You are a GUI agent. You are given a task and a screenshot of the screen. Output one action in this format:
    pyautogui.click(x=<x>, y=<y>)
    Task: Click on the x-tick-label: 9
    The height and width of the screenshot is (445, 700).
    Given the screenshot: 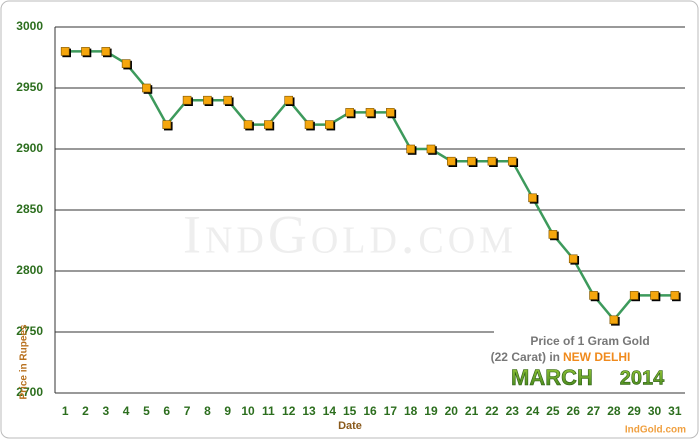 What is the action you would take?
    pyautogui.click(x=227, y=411)
    